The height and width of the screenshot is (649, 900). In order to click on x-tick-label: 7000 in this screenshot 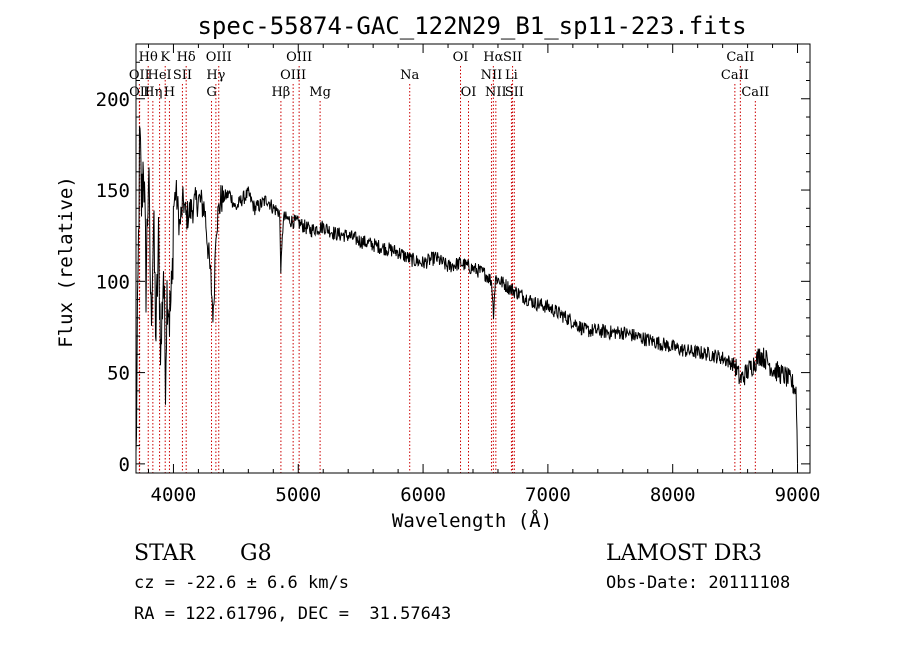, I will do `click(548, 495)`.